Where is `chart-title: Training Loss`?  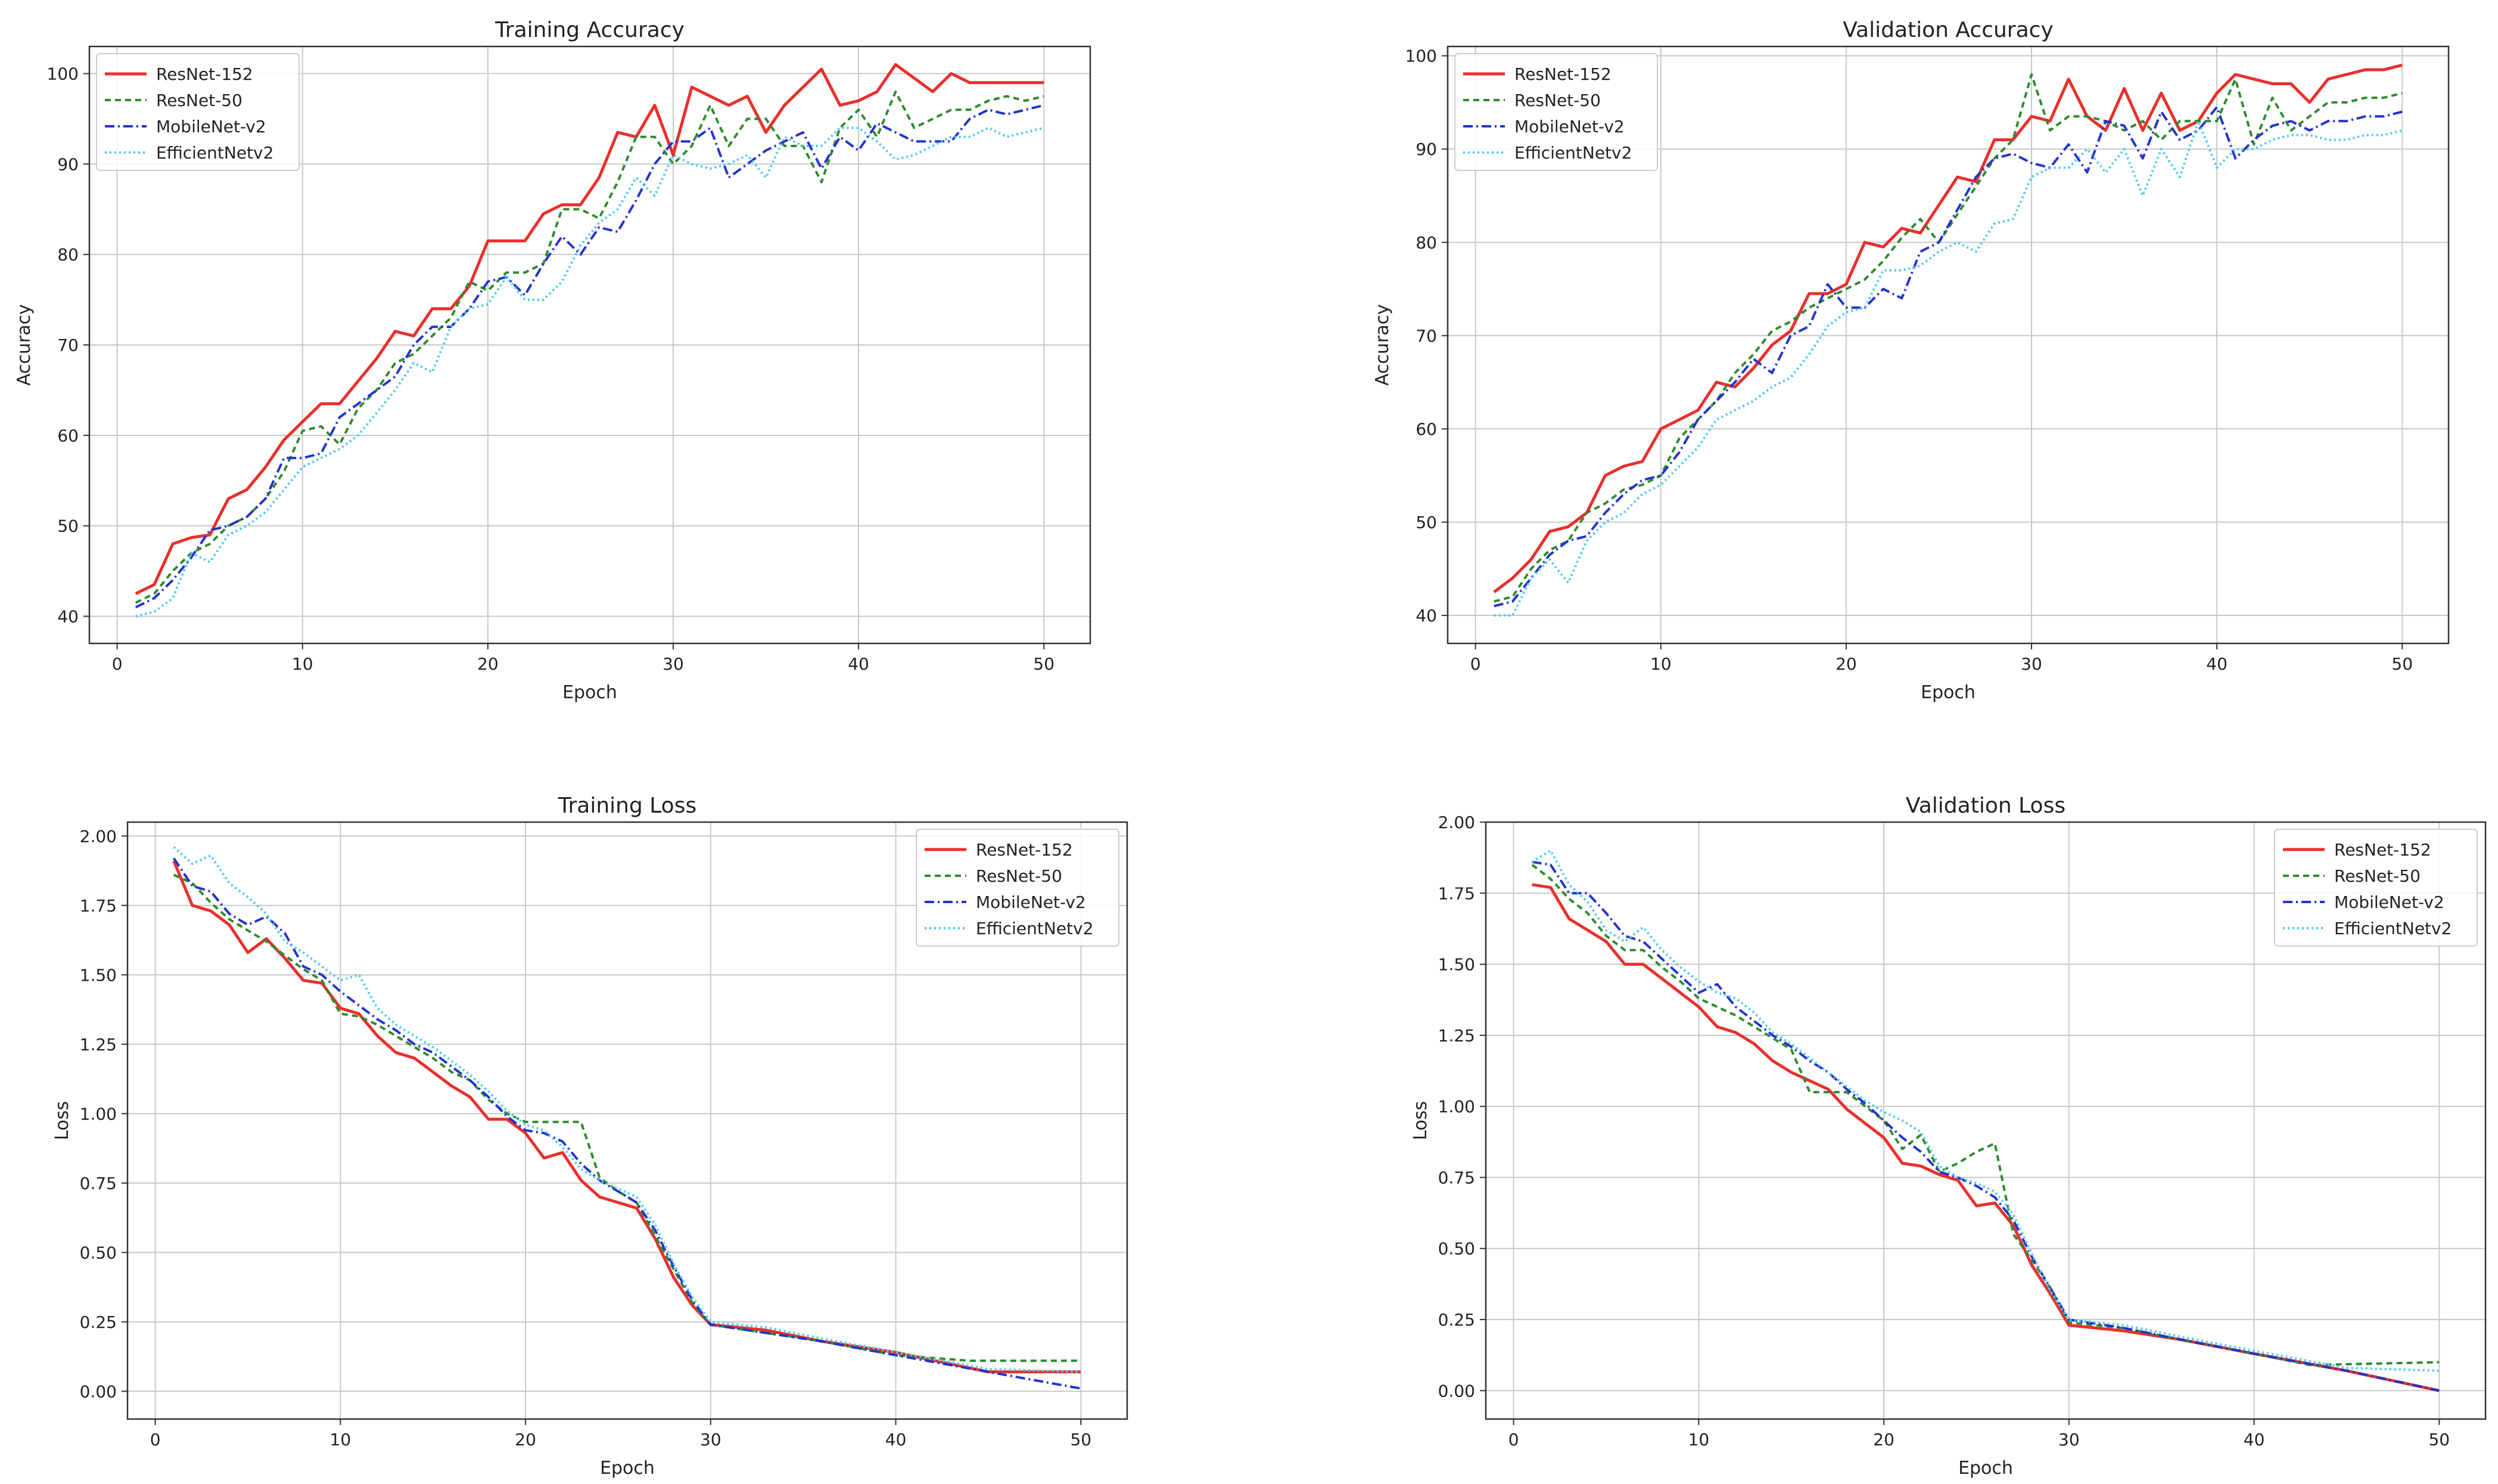 chart-title: Training Loss is located at coordinates (627, 806).